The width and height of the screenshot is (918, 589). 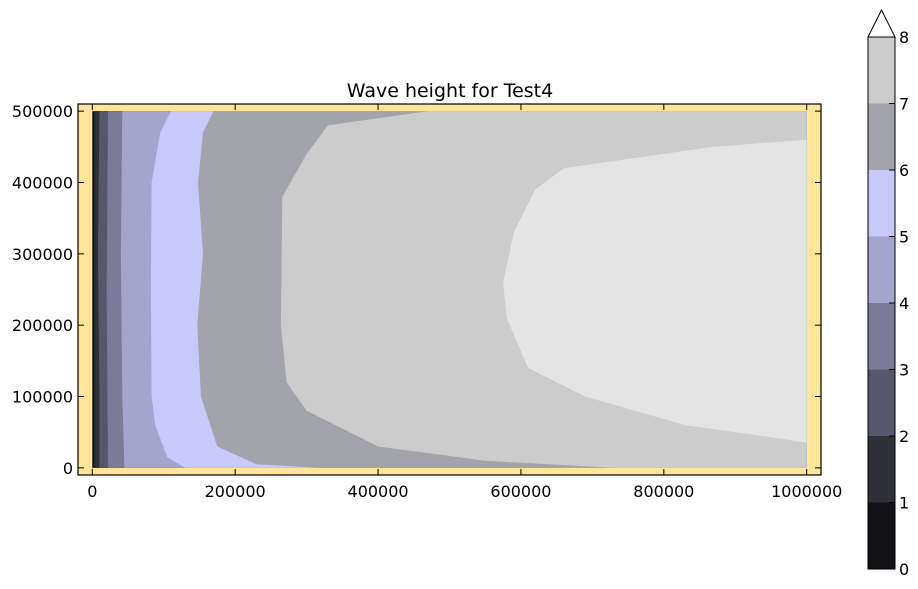 What do you see at coordinates (450, 91) in the screenshot?
I see `chart-title: Wave height for Test4` at bounding box center [450, 91].